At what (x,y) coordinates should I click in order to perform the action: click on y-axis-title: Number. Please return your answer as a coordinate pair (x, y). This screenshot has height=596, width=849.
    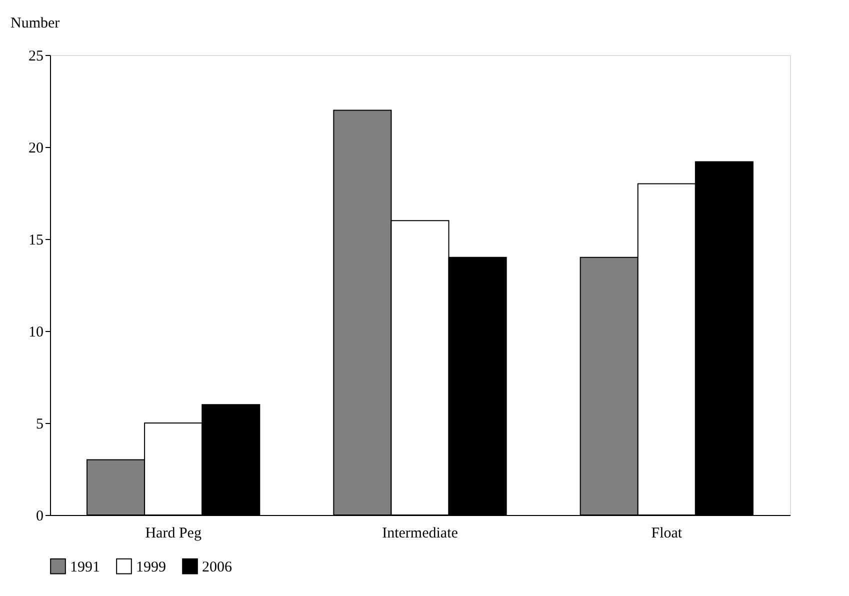
    Looking at the image, I should click on (35, 24).